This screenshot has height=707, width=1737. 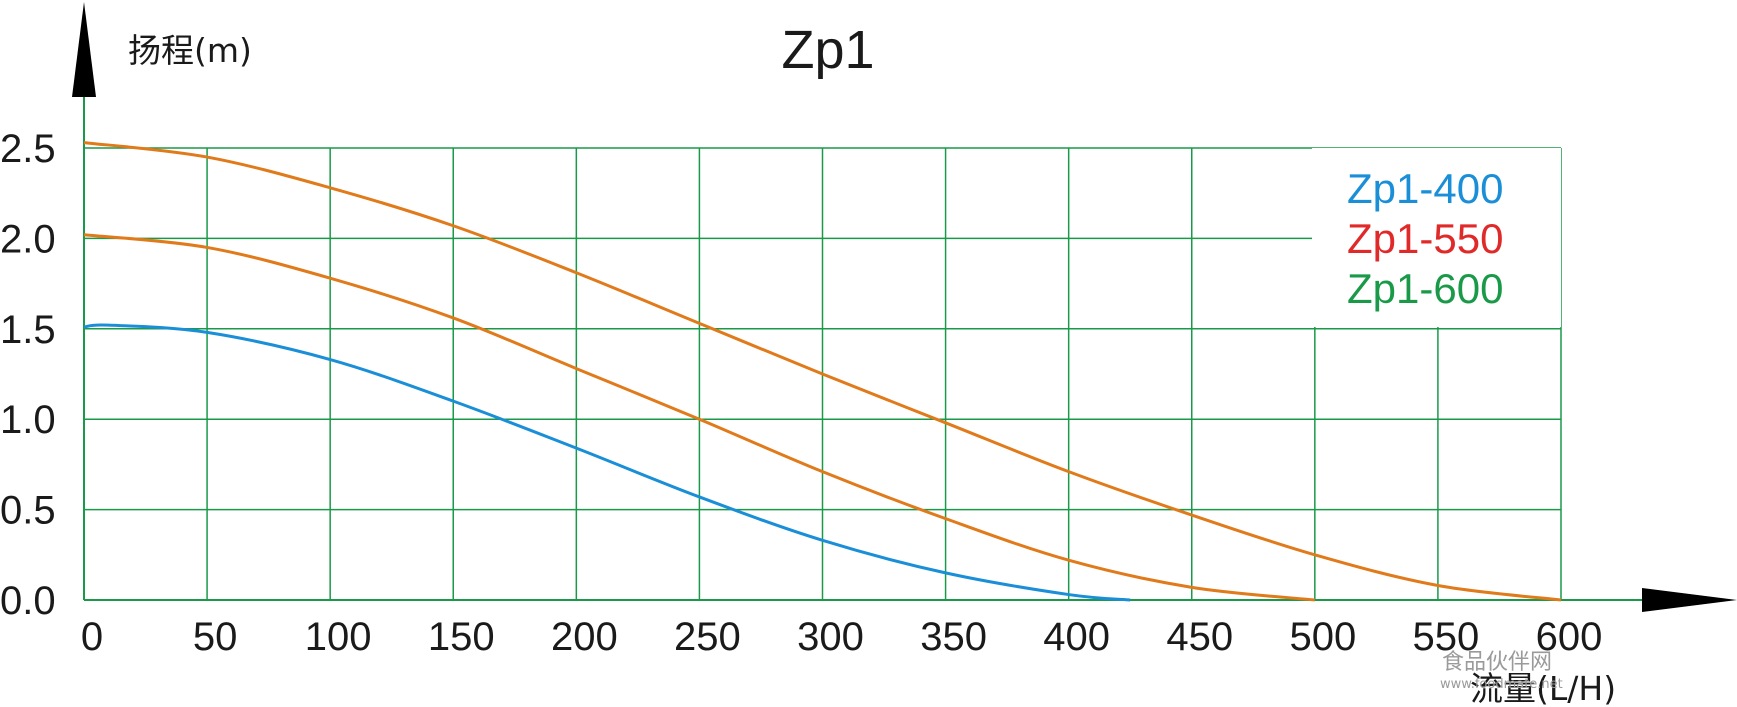 What do you see at coordinates (830, 637) in the screenshot?
I see `x-tick-label: 300` at bounding box center [830, 637].